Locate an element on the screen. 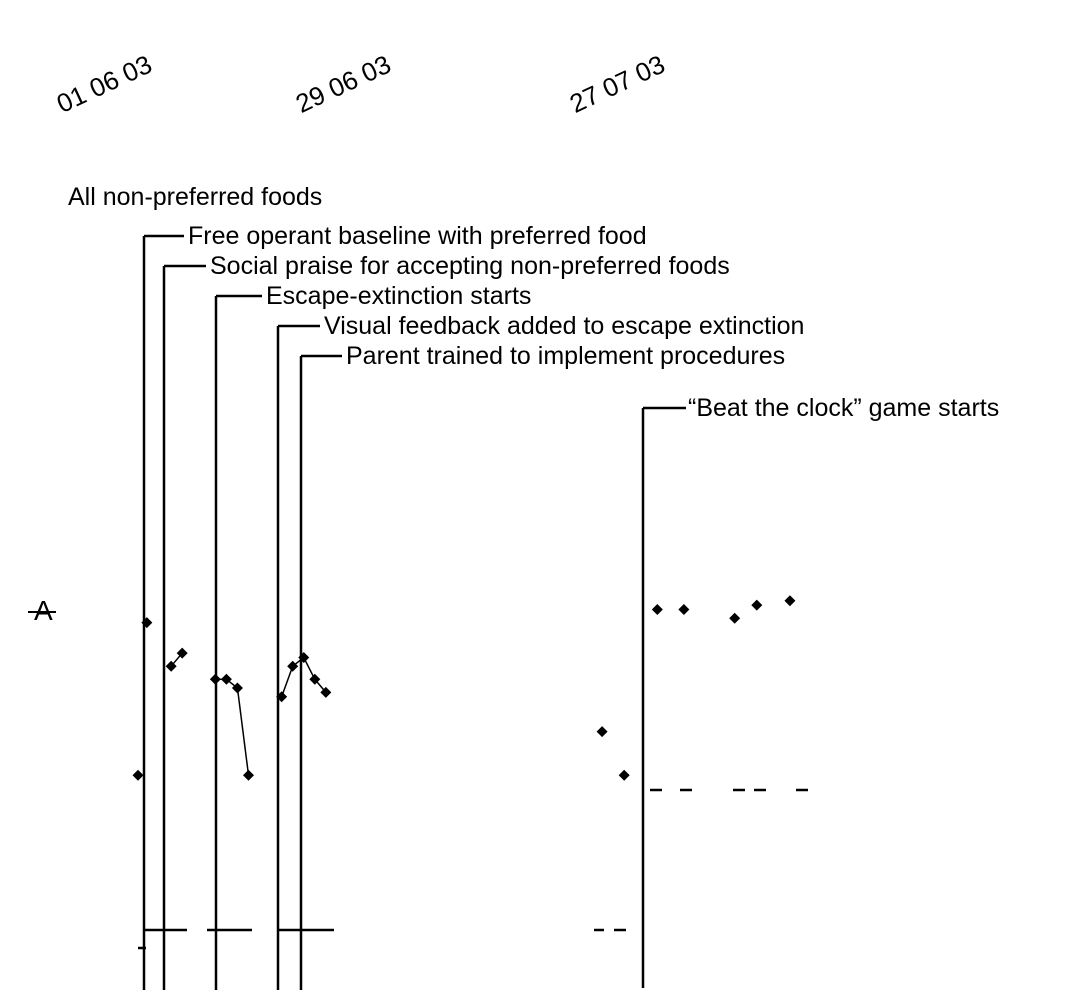 This screenshot has height=996, width=1075. data-markers is located at coordinates (464, 688).